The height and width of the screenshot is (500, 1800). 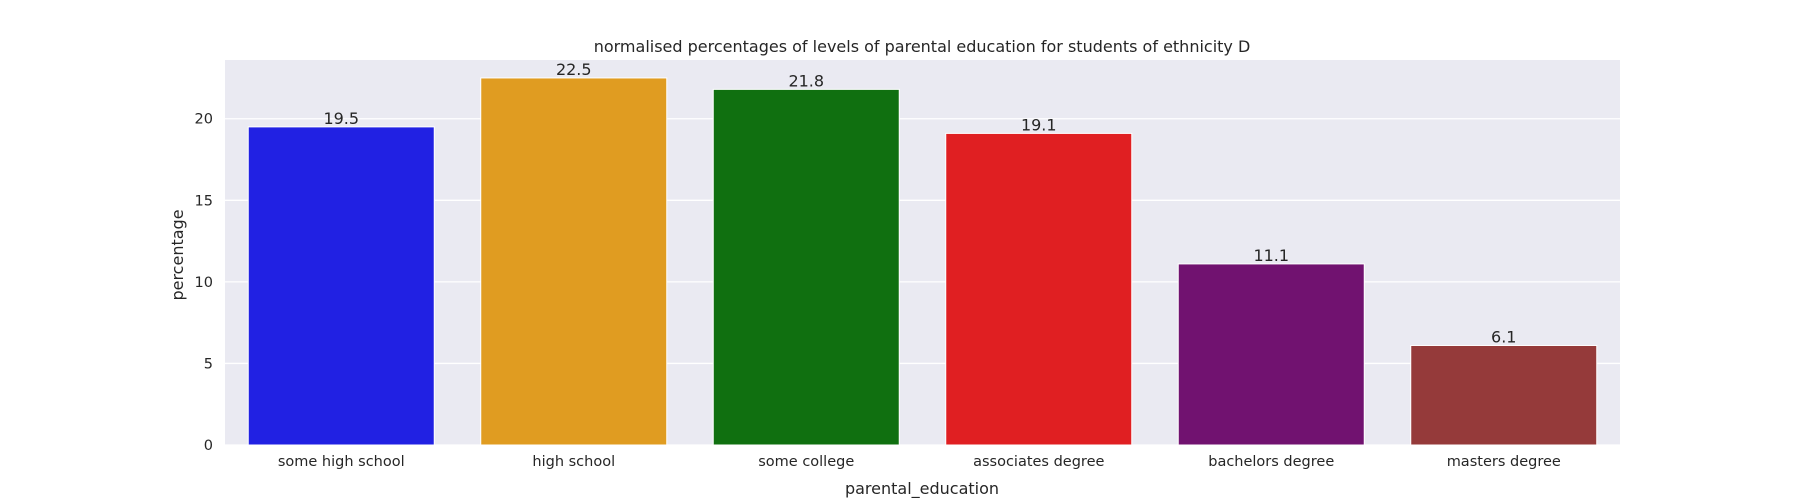 I want to click on y-tick-labels: 0 5 10 15 20, so click(x=204, y=283).